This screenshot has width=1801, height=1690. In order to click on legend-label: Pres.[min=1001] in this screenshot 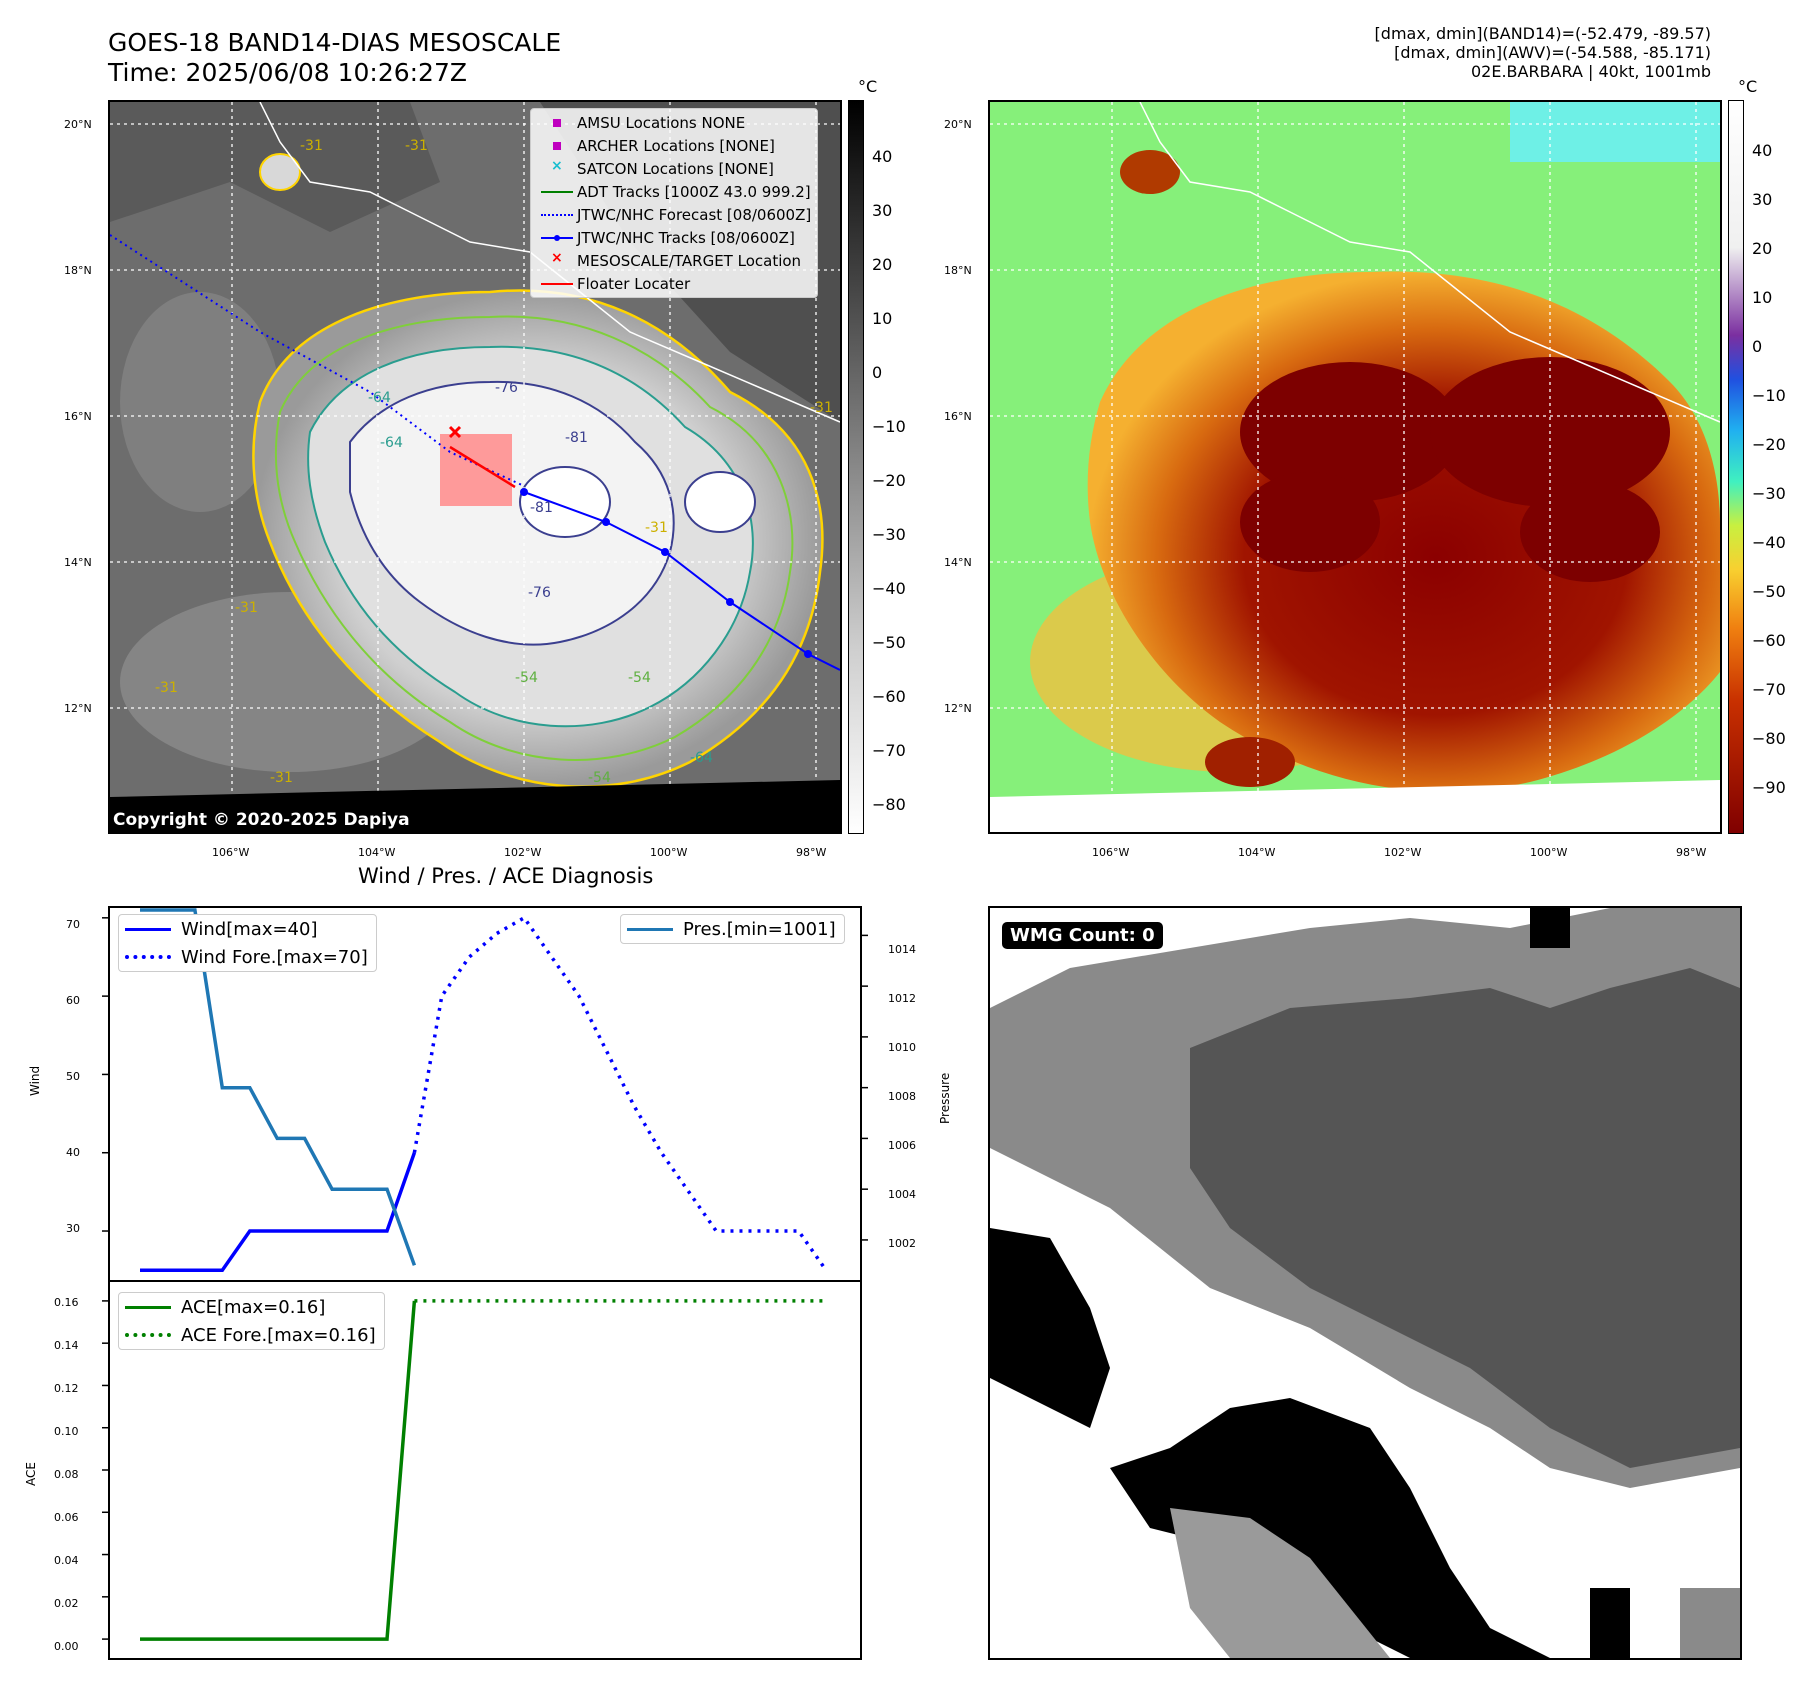, I will do `click(759, 929)`.